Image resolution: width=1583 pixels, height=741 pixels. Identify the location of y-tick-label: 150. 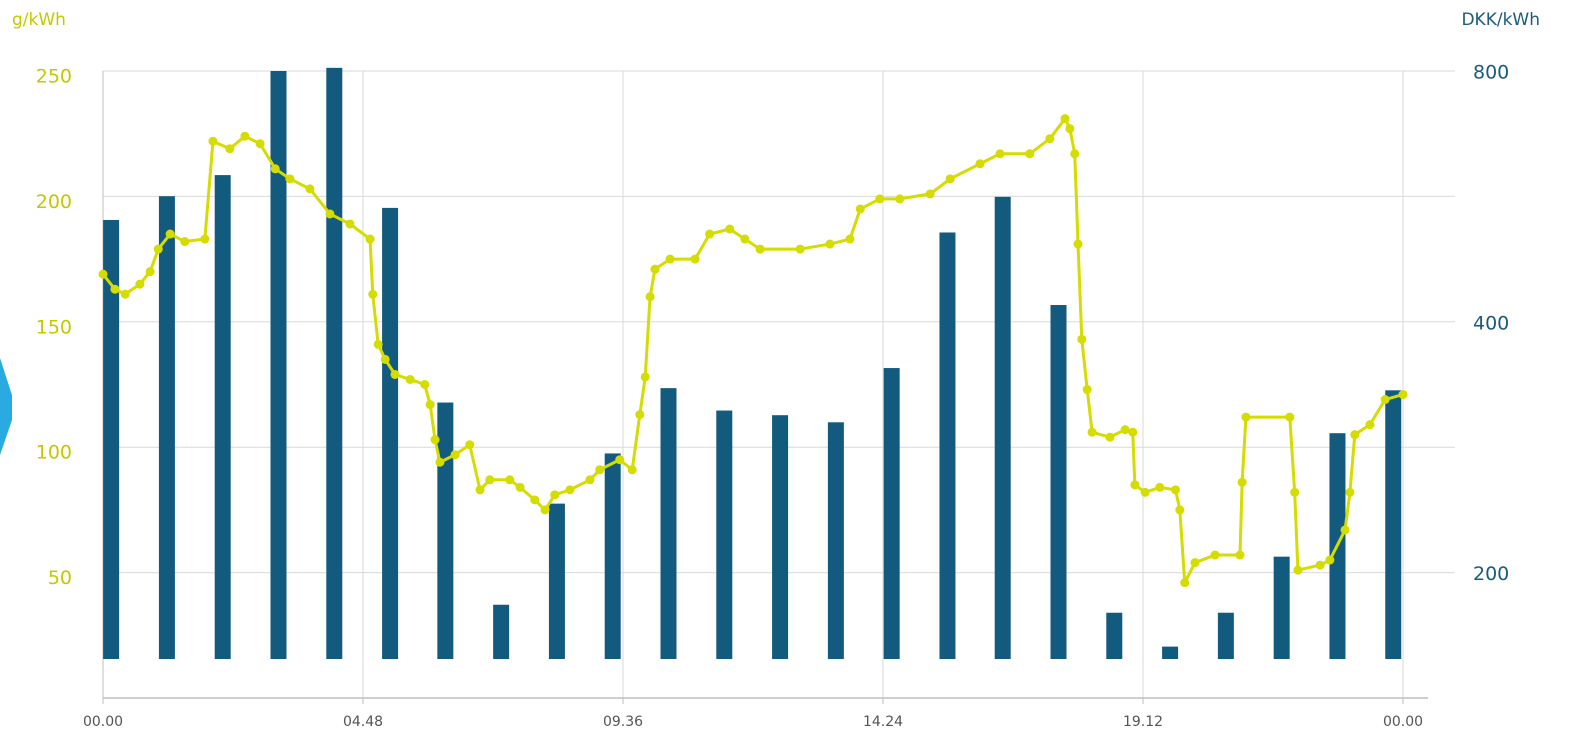
(54, 327).